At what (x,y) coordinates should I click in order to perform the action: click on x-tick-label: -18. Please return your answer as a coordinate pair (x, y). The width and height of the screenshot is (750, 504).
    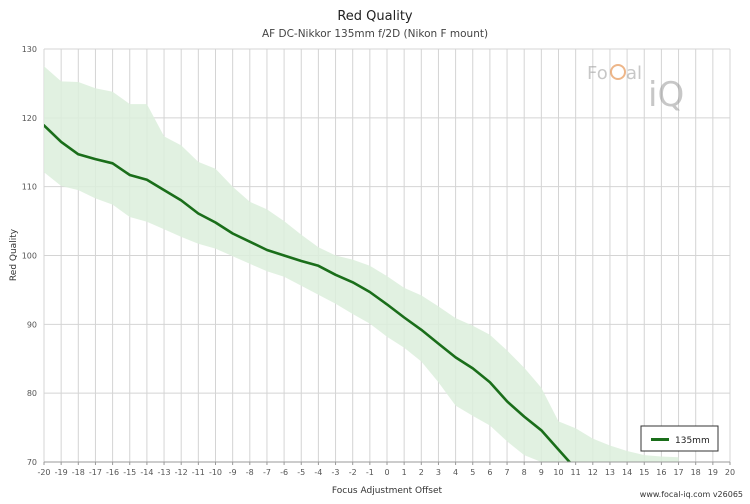
    Looking at the image, I should click on (78, 472).